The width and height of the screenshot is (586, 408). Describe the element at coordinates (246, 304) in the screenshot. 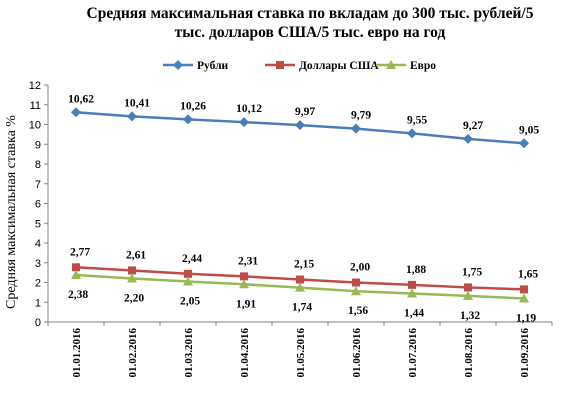

I see `data-label: 1,91` at that location.